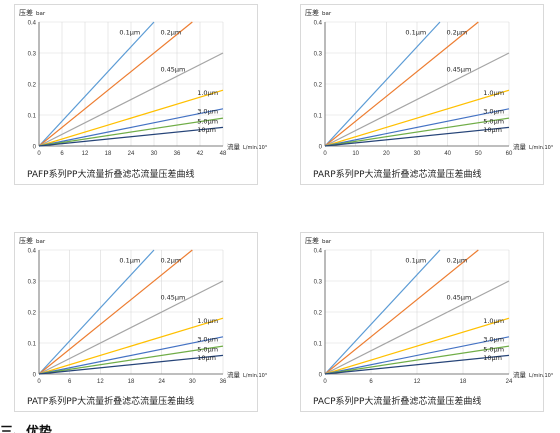 The image size is (560, 433). I want to click on chart-caption: PAFP系列PP大流量折叠滤芯流量压差曲线, so click(111, 175).